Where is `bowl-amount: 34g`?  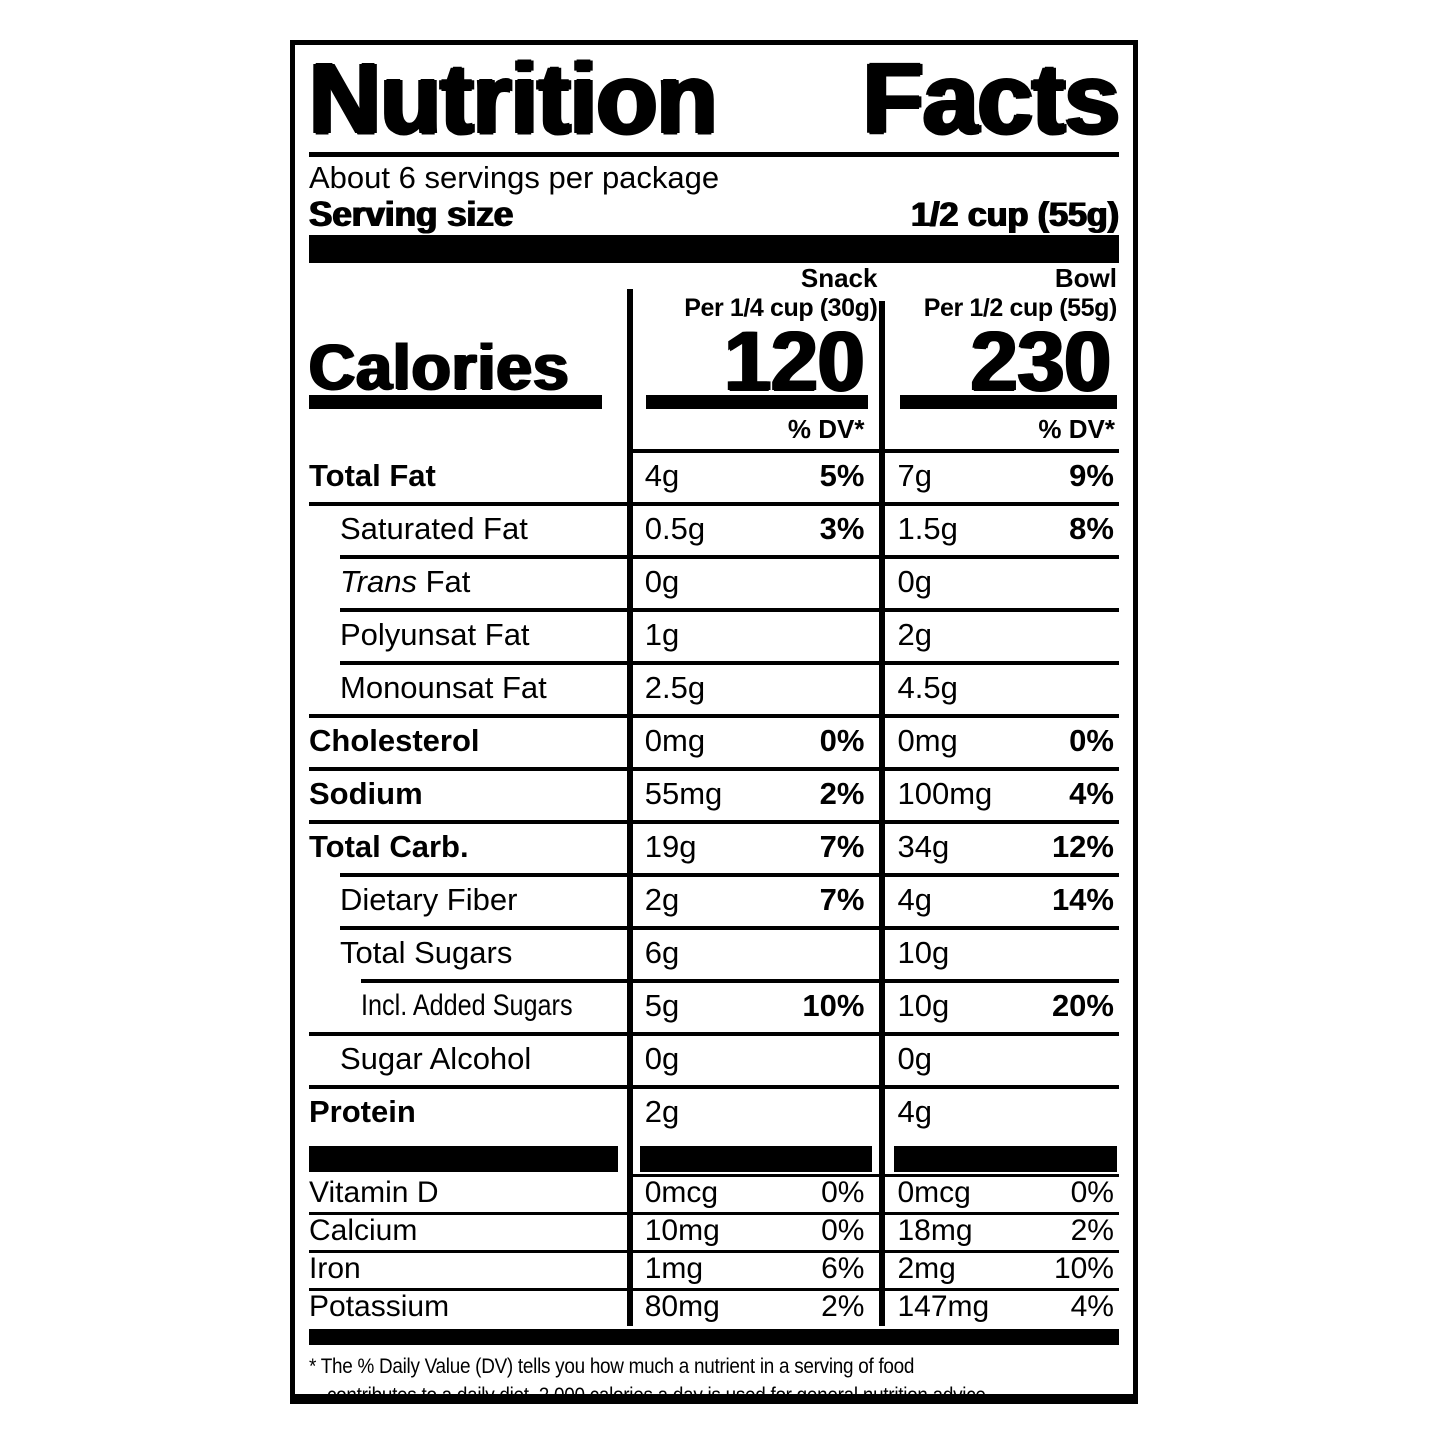 bowl-amount: 34g is located at coordinates (923, 846).